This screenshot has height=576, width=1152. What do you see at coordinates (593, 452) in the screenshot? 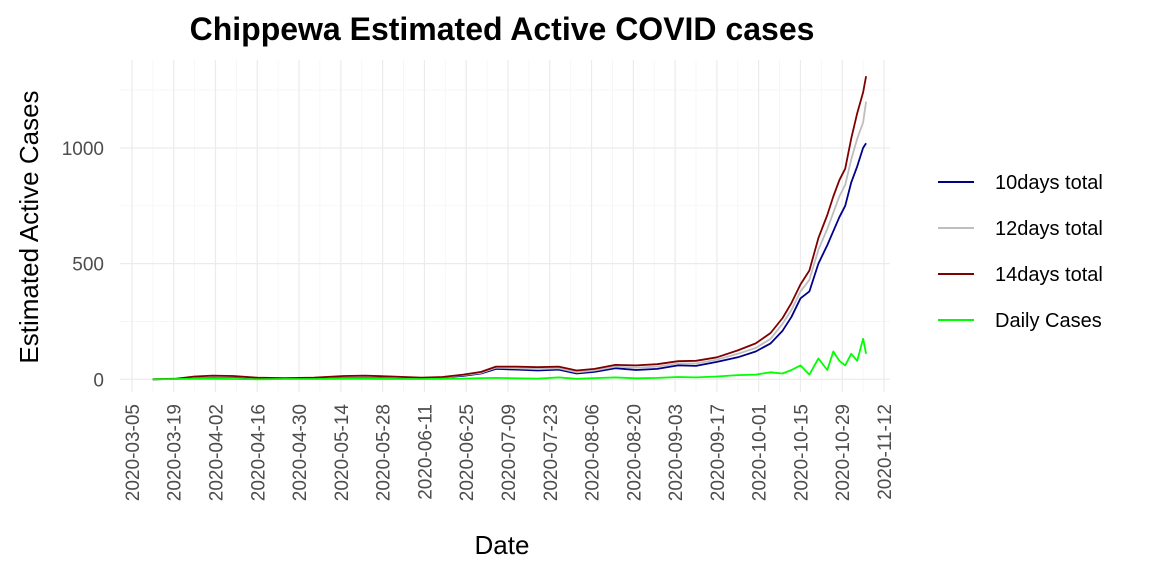
I see `x-tick-label: 2020-08-06` at bounding box center [593, 452].